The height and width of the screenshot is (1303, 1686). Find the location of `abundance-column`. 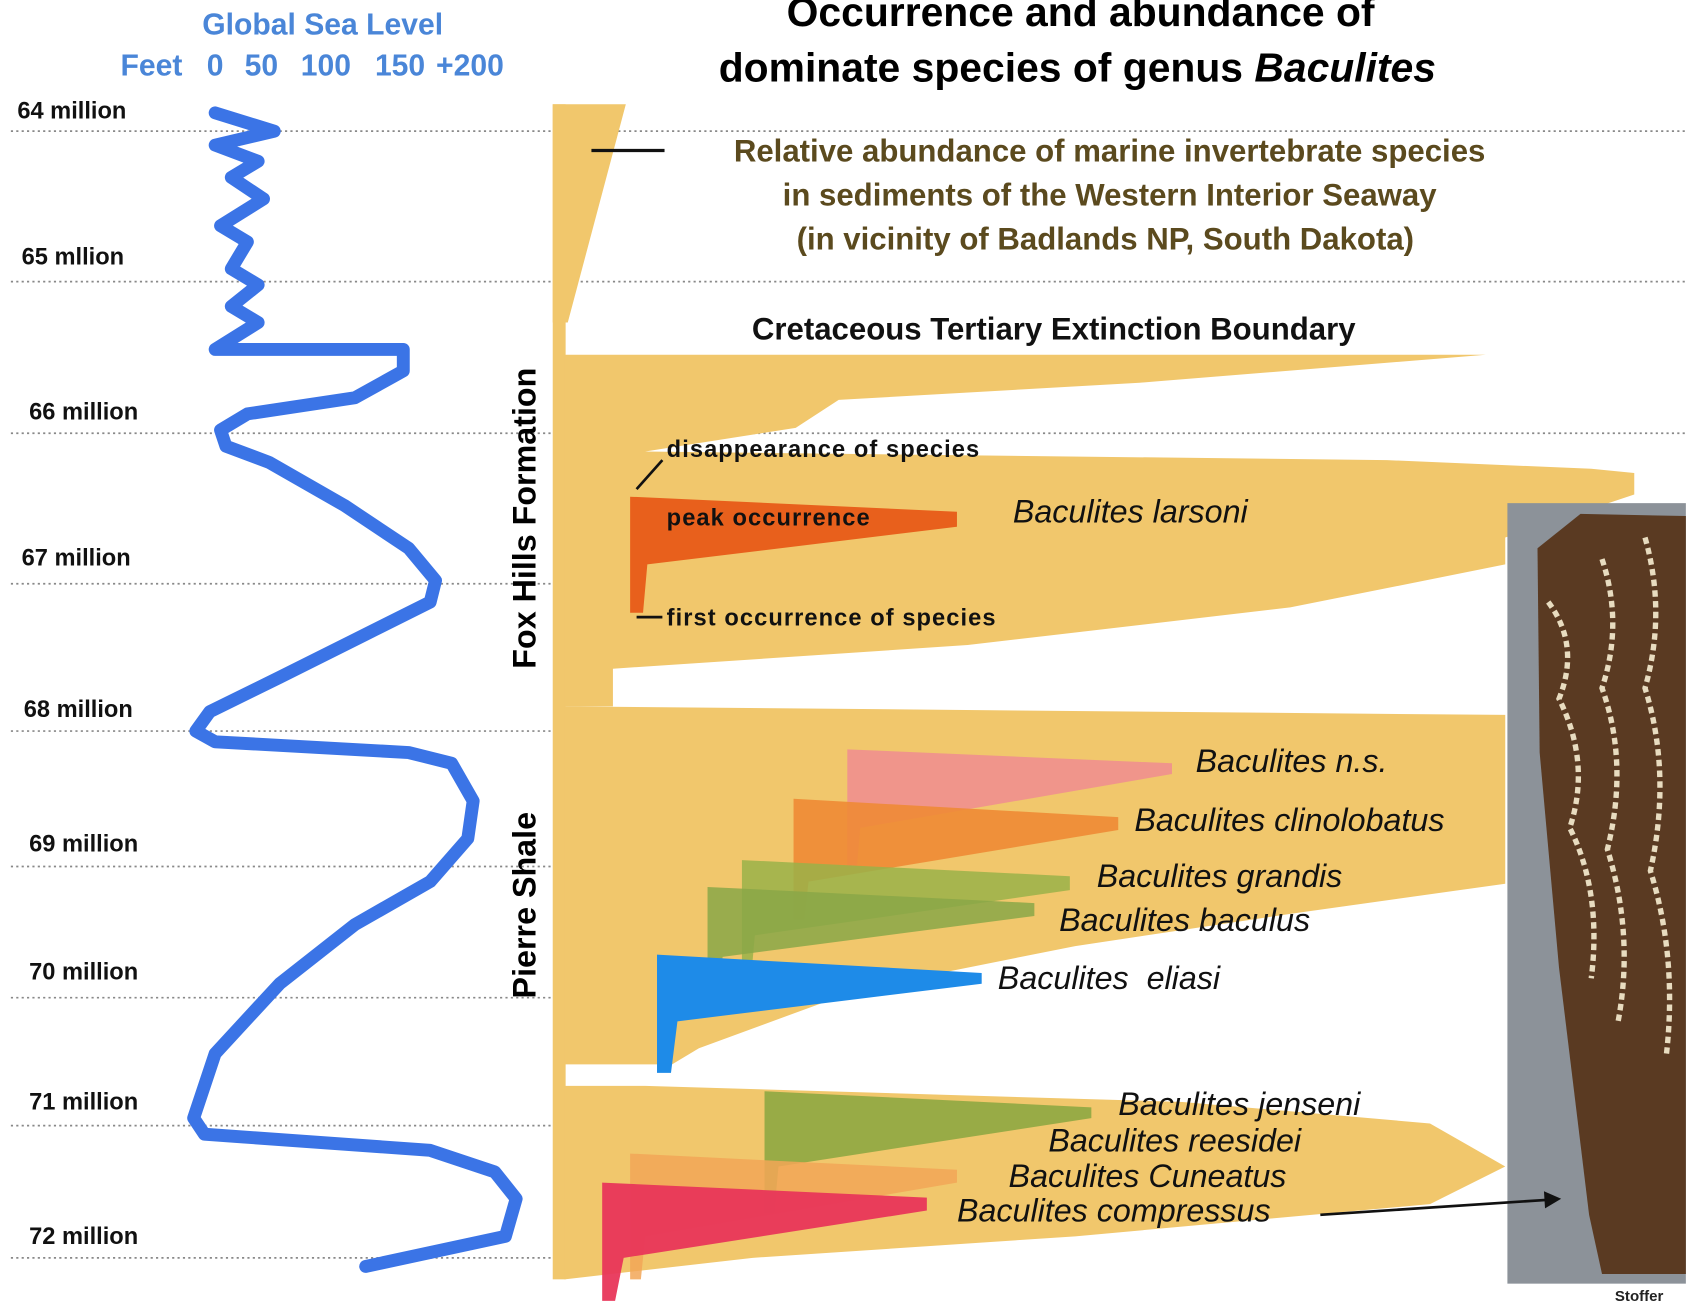

abundance-column is located at coordinates (559, 692).